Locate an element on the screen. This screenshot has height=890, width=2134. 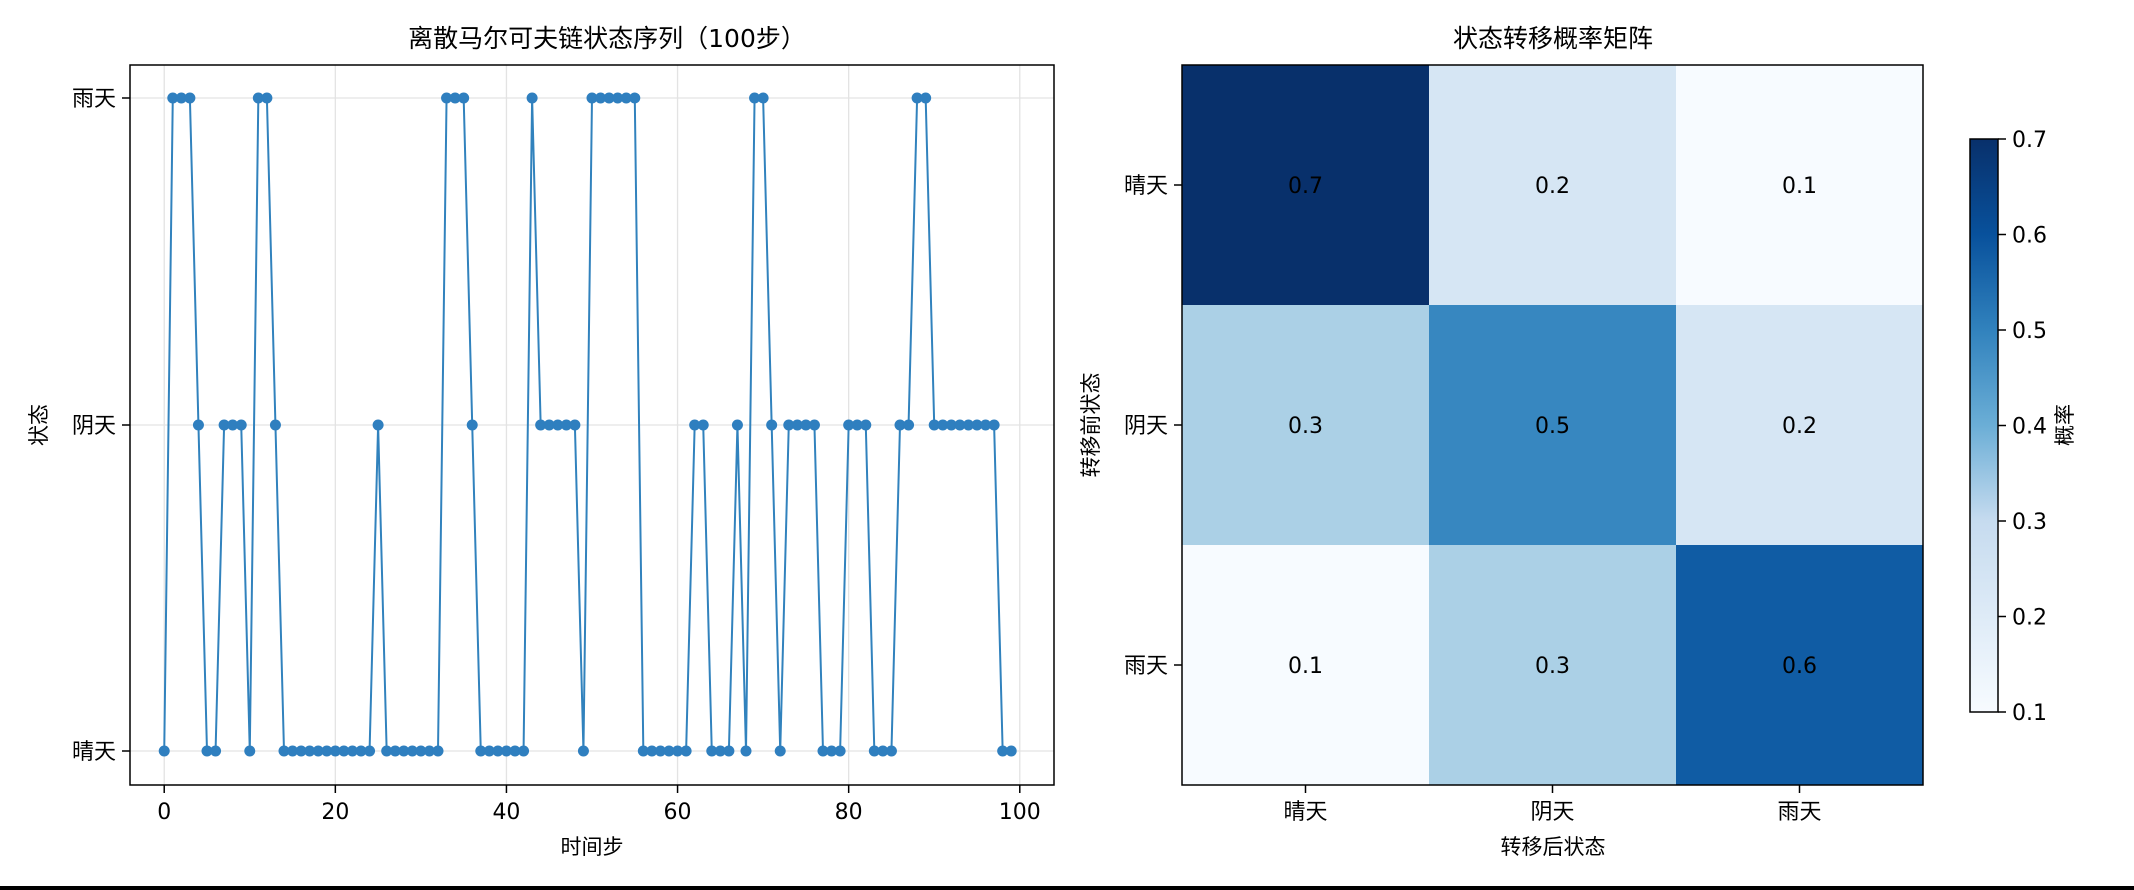
heatmap-cell-value: 0.6 is located at coordinates (1799, 666).